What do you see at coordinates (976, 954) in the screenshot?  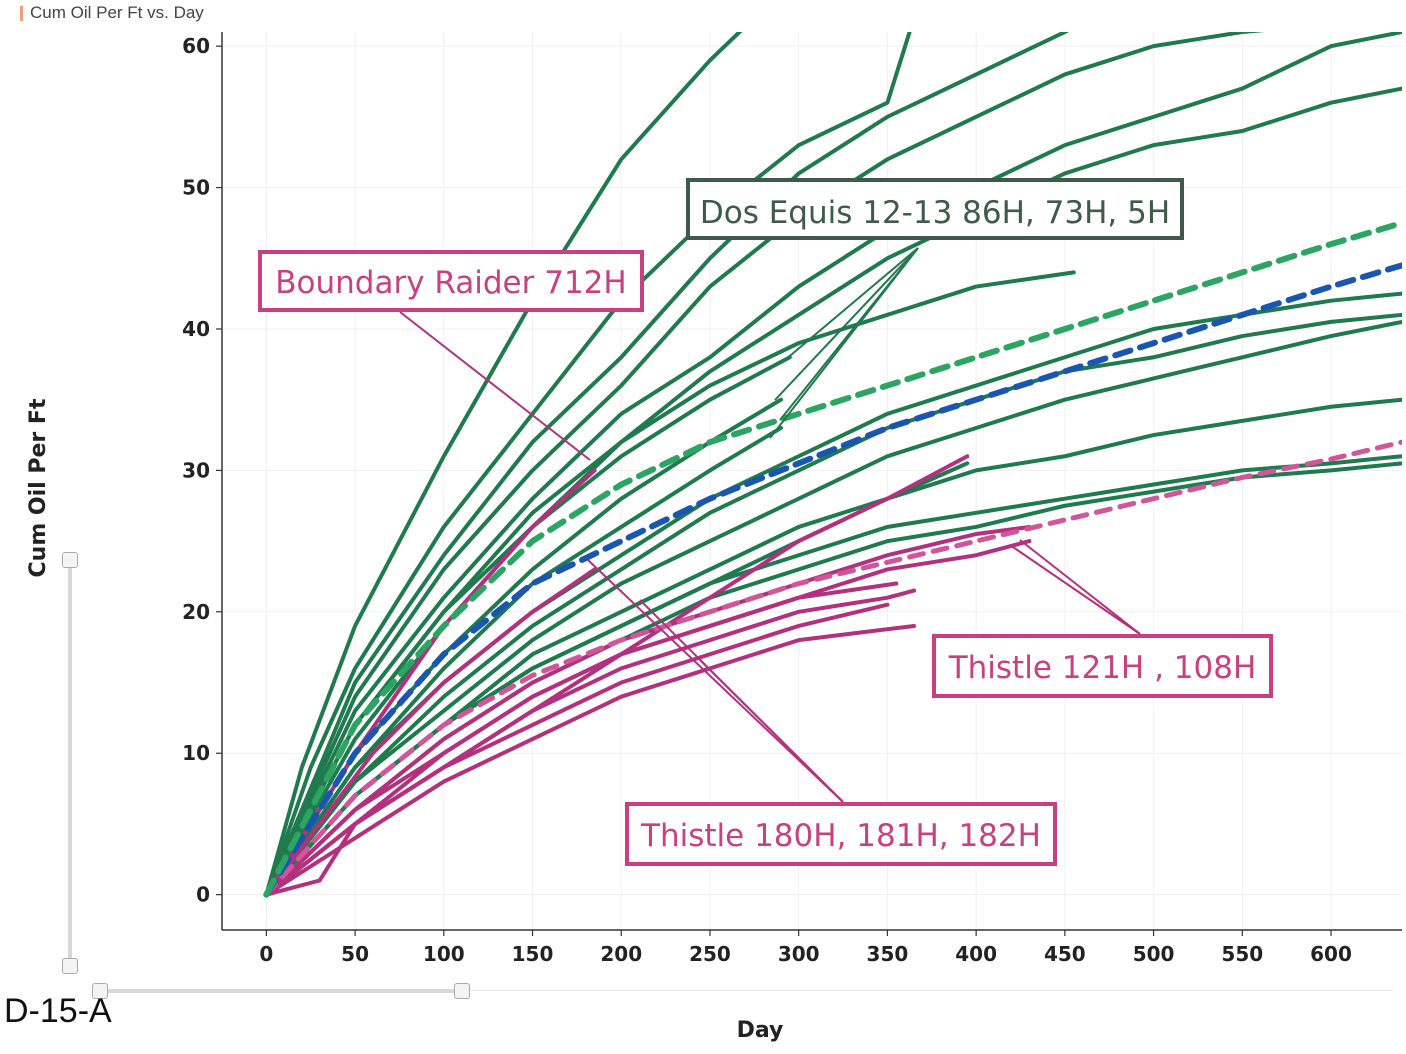 I see `x-tick-label: 400` at bounding box center [976, 954].